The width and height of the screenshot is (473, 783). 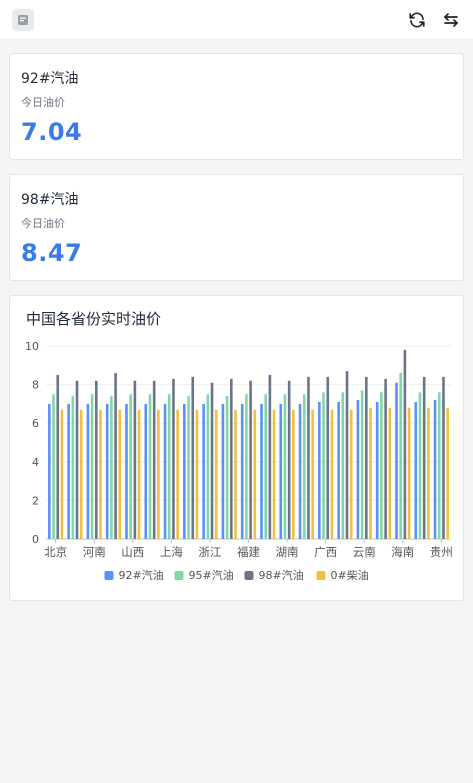 What do you see at coordinates (49, 471) in the screenshot?
I see `bar-北京-92#汽油` at bounding box center [49, 471].